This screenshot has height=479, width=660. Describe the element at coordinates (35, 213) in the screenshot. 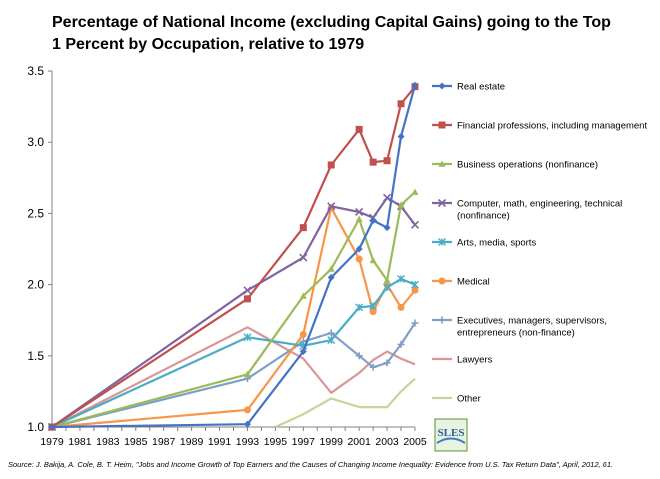

I see `y-tick-label: 2.5` at that location.